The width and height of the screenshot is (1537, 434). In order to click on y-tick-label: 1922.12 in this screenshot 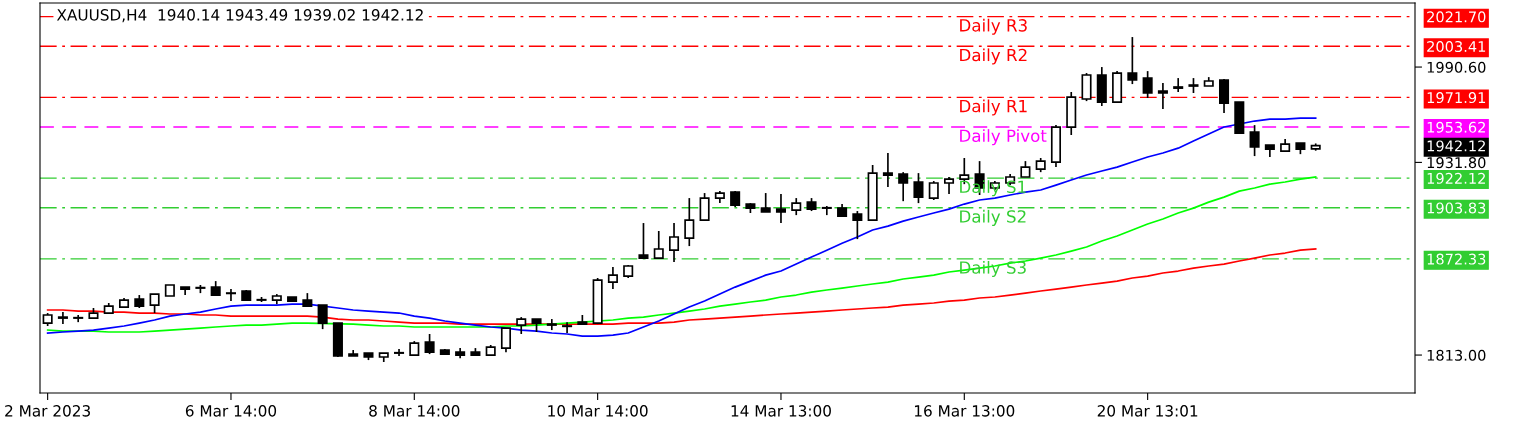, I will do `click(1456, 178)`.